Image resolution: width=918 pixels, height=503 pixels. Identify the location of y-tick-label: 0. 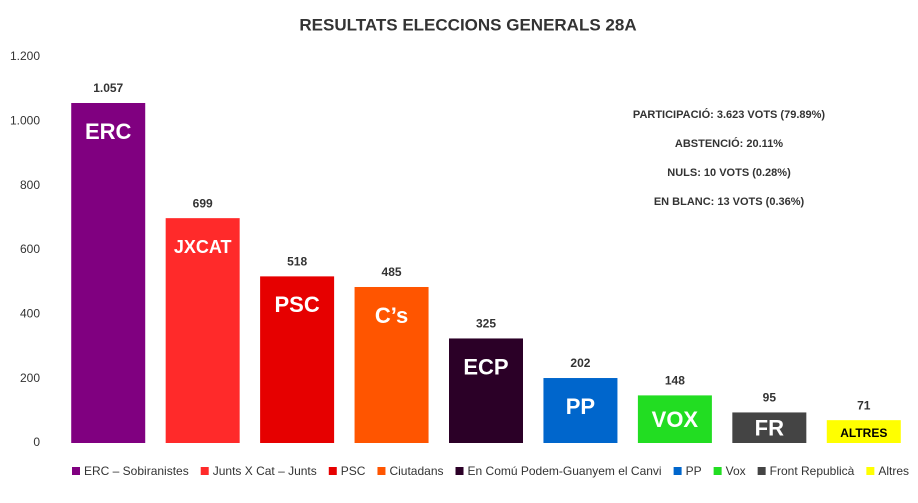
(36, 442).